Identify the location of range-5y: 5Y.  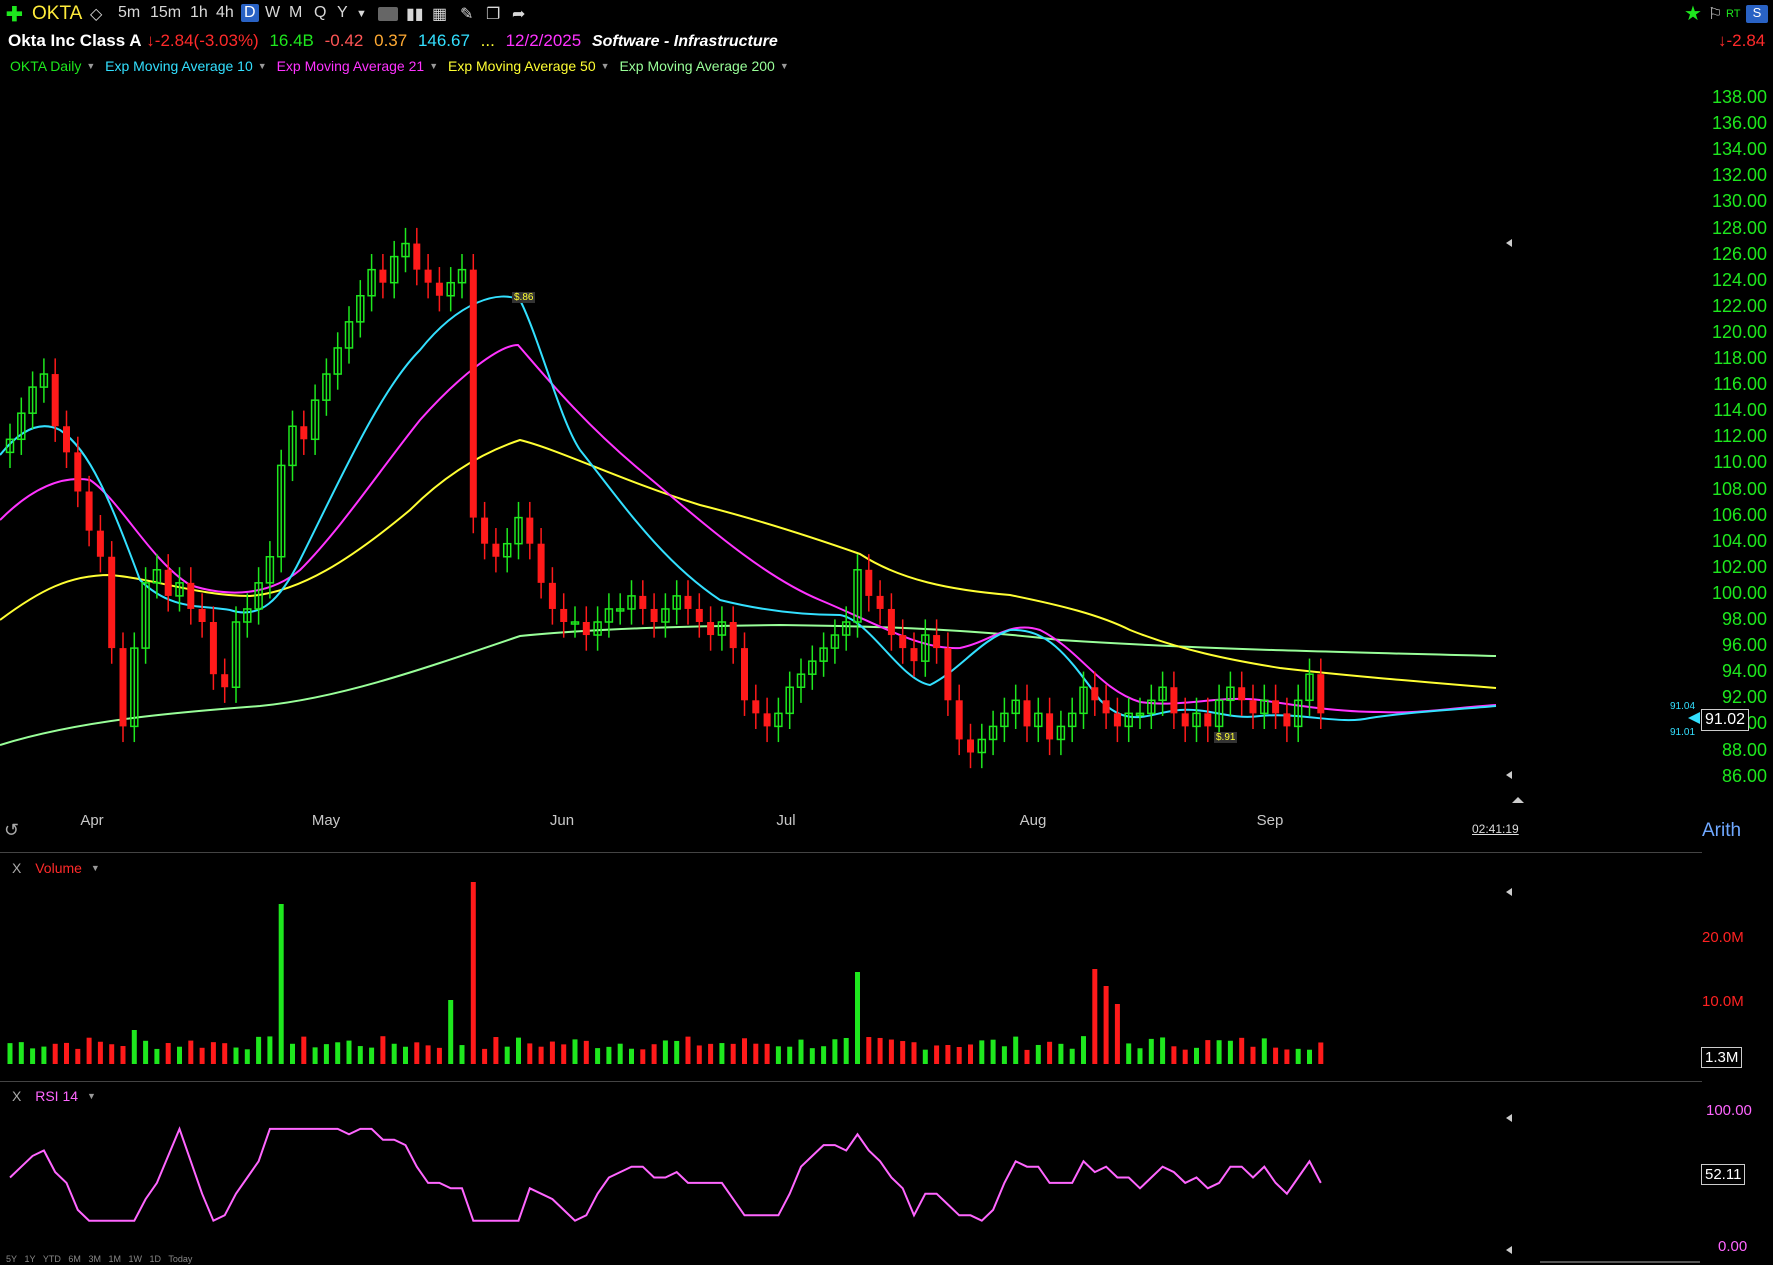
(12, 1259).